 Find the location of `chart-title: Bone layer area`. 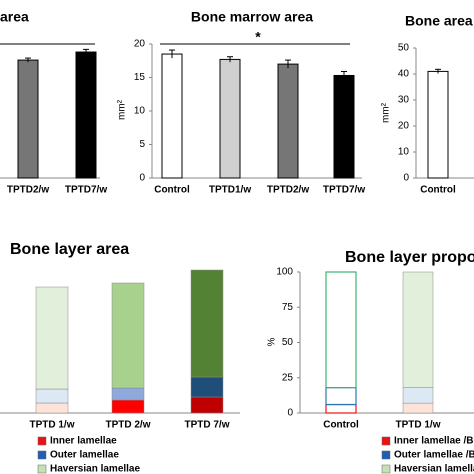

chart-title: Bone layer area is located at coordinates (69, 249).